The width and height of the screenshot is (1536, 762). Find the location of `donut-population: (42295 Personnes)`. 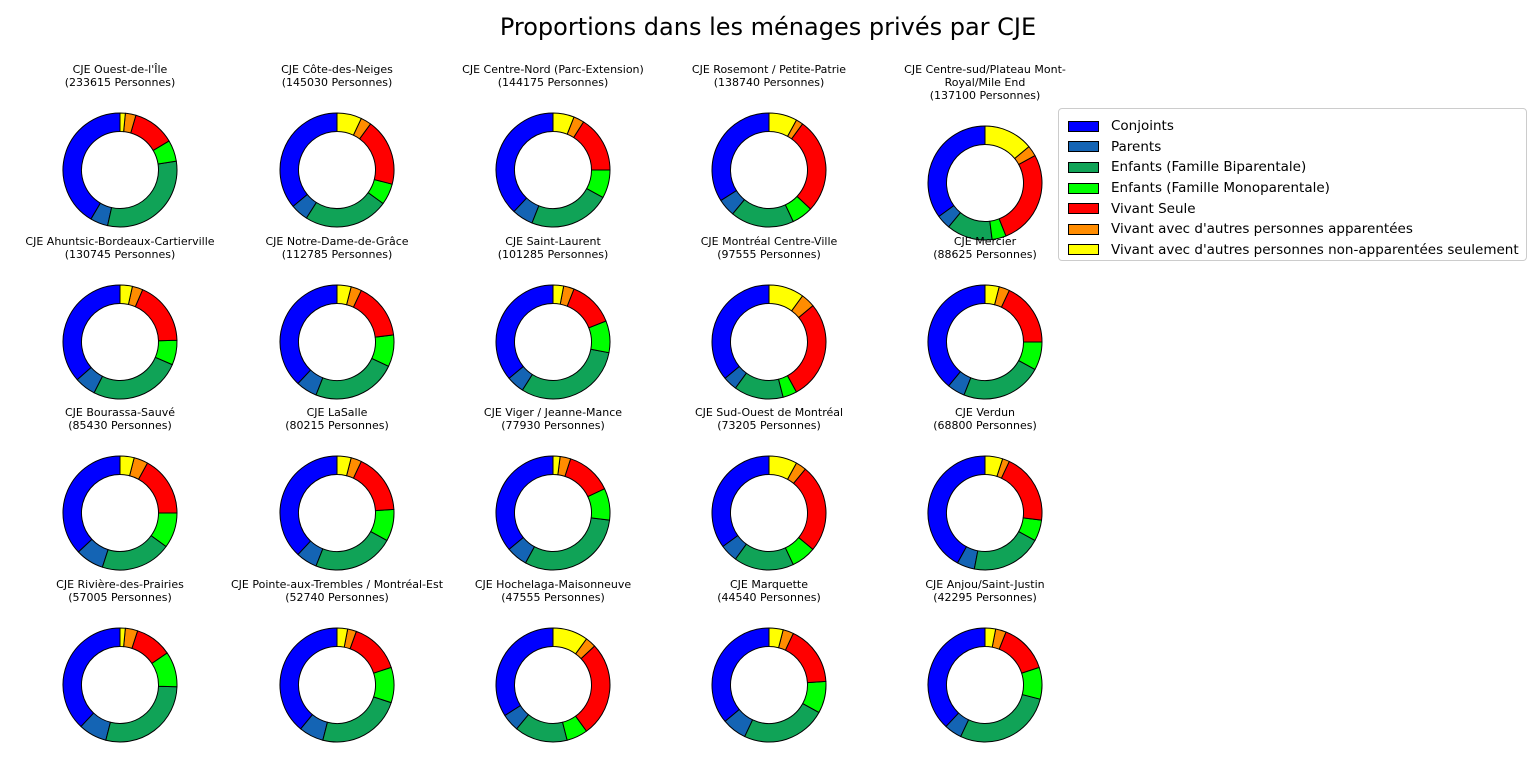

donut-population: (42295 Personnes) is located at coordinates (985, 597).